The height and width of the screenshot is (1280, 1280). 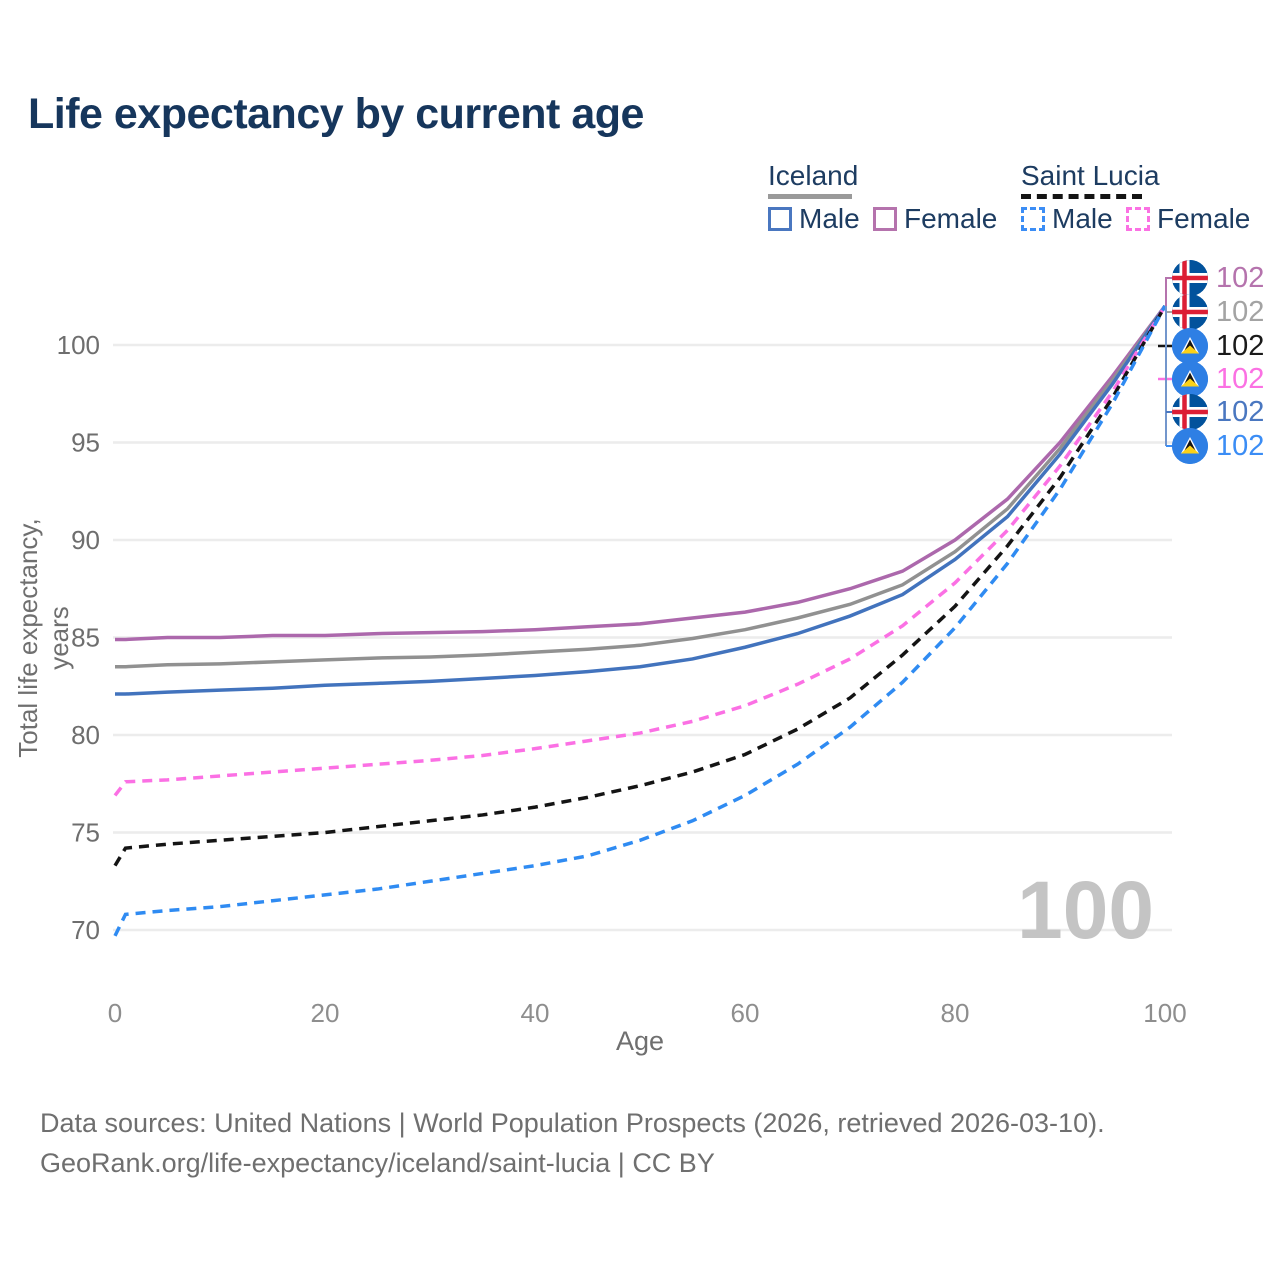 I want to click on x-tick-label: 40, so click(x=535, y=1013).